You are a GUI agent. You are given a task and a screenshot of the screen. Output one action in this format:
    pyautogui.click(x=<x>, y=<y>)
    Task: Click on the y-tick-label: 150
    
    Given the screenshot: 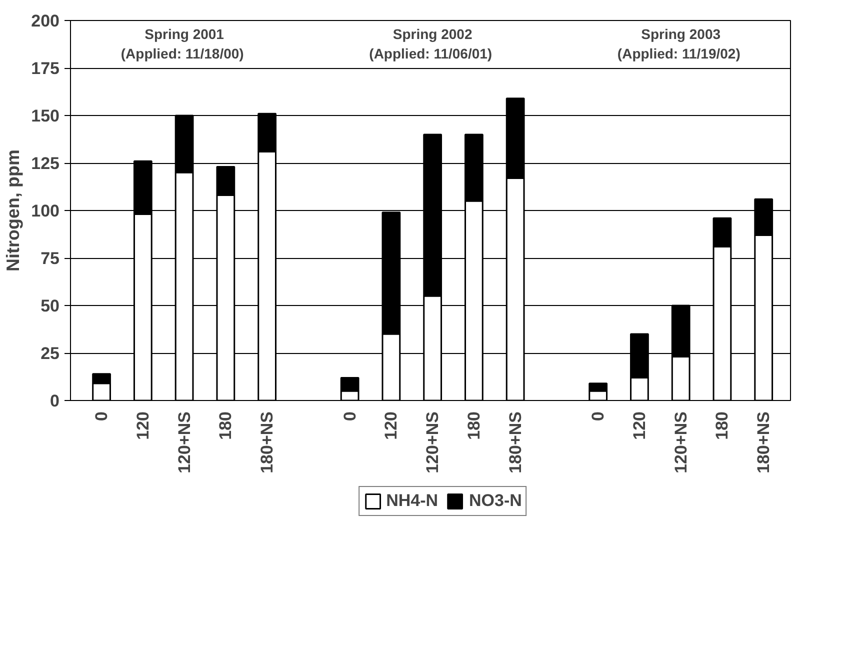 What is the action you would take?
    pyautogui.click(x=45, y=116)
    